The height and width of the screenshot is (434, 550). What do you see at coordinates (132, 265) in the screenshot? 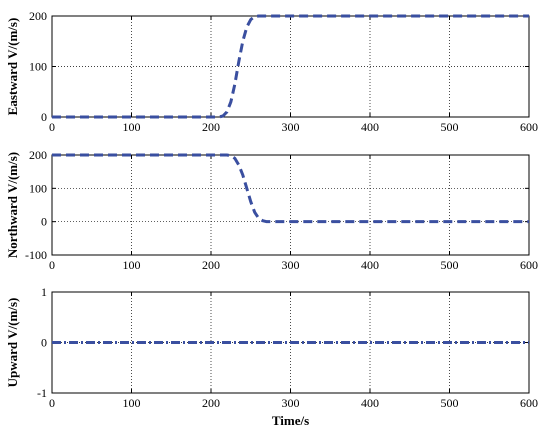
I see `northward-xtick-label-1: 100` at bounding box center [132, 265].